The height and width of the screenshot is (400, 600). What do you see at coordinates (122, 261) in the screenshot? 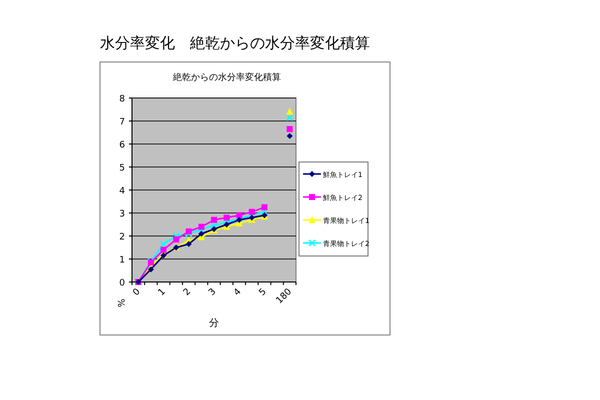
I see `y-tick-label: 1` at bounding box center [122, 261].